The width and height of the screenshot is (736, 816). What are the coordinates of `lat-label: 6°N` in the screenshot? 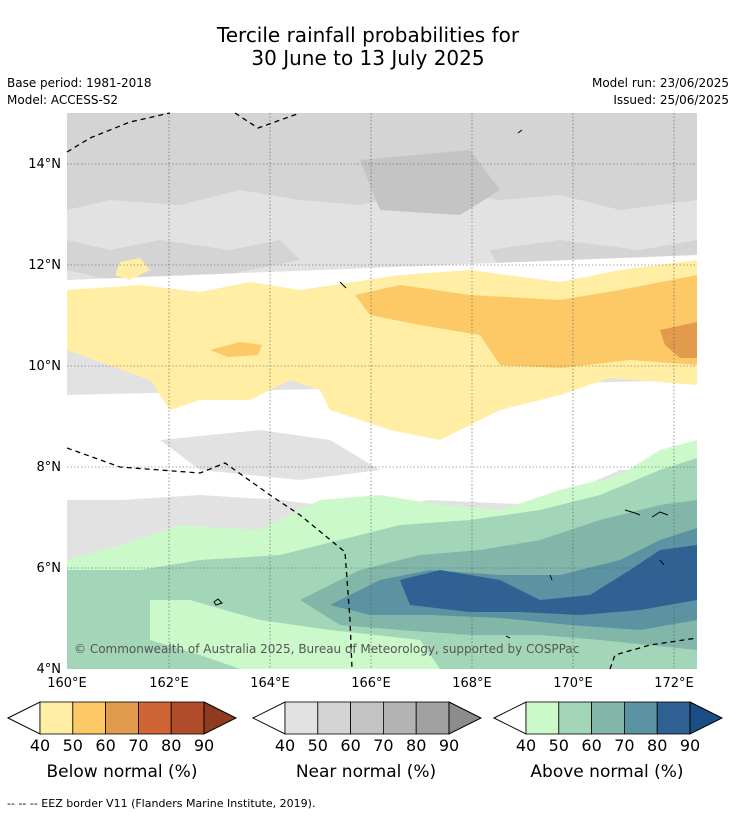 It's located at (49, 568).